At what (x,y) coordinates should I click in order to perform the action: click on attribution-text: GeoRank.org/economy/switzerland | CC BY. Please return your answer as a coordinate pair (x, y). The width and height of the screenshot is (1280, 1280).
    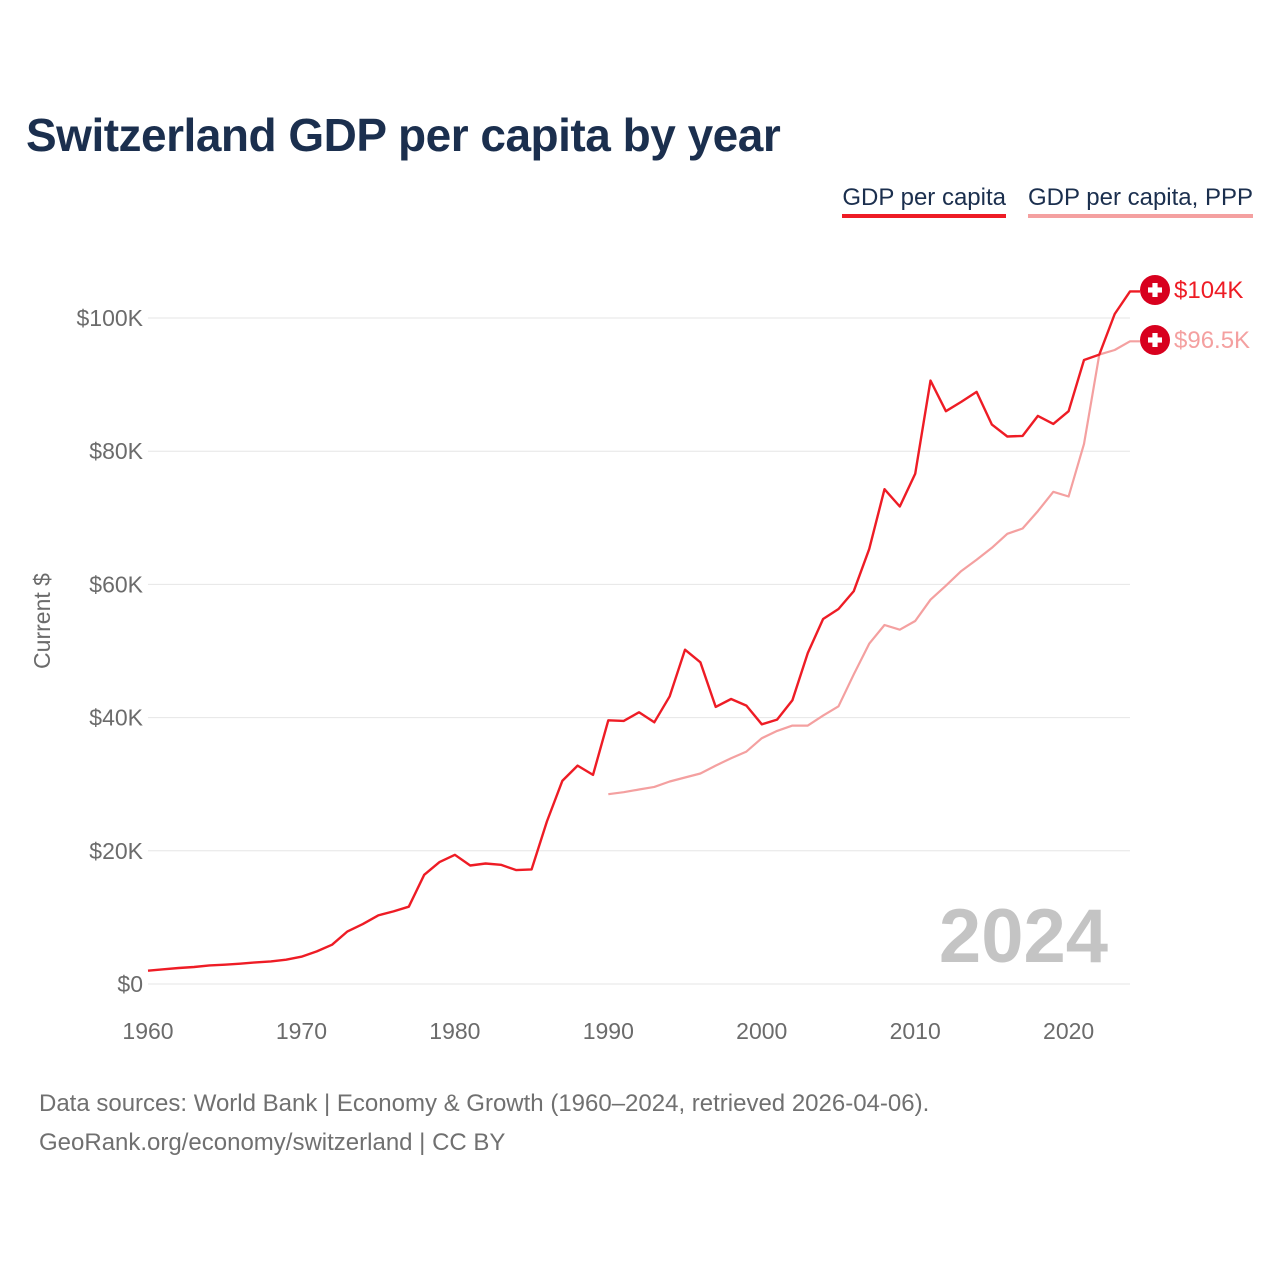
    Looking at the image, I should click on (272, 1142).